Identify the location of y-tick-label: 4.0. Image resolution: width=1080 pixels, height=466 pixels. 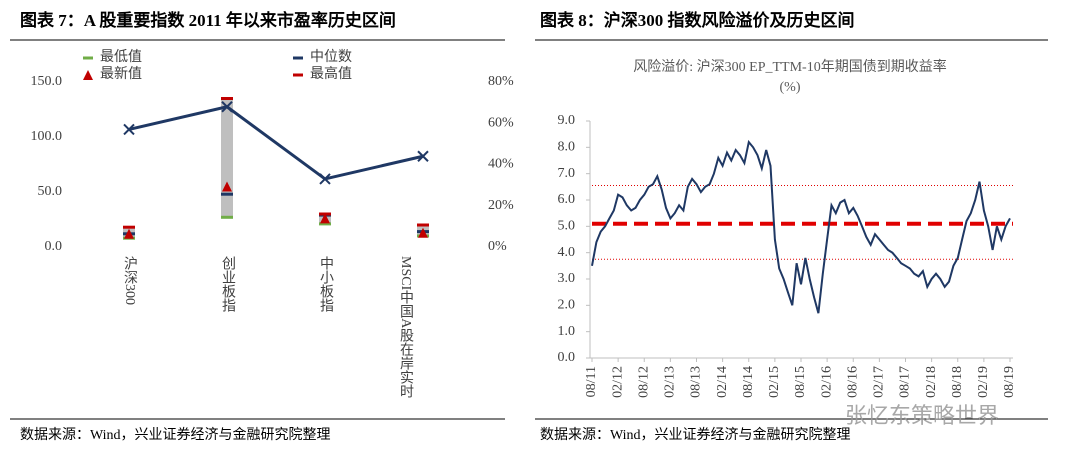
(567, 252).